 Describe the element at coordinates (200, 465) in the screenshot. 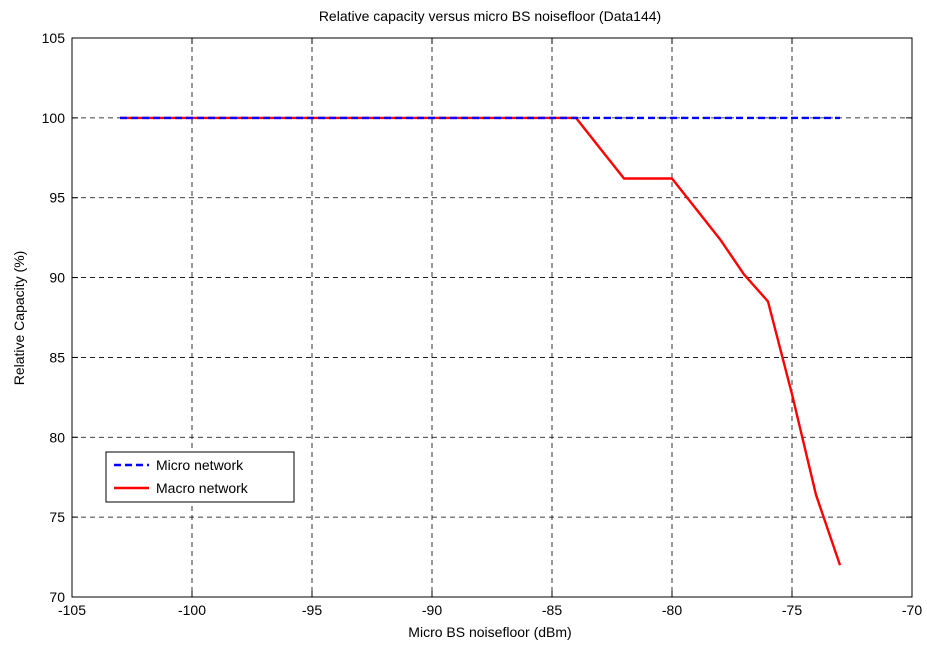

I see `legend-label-micro-network: Micro network` at that location.